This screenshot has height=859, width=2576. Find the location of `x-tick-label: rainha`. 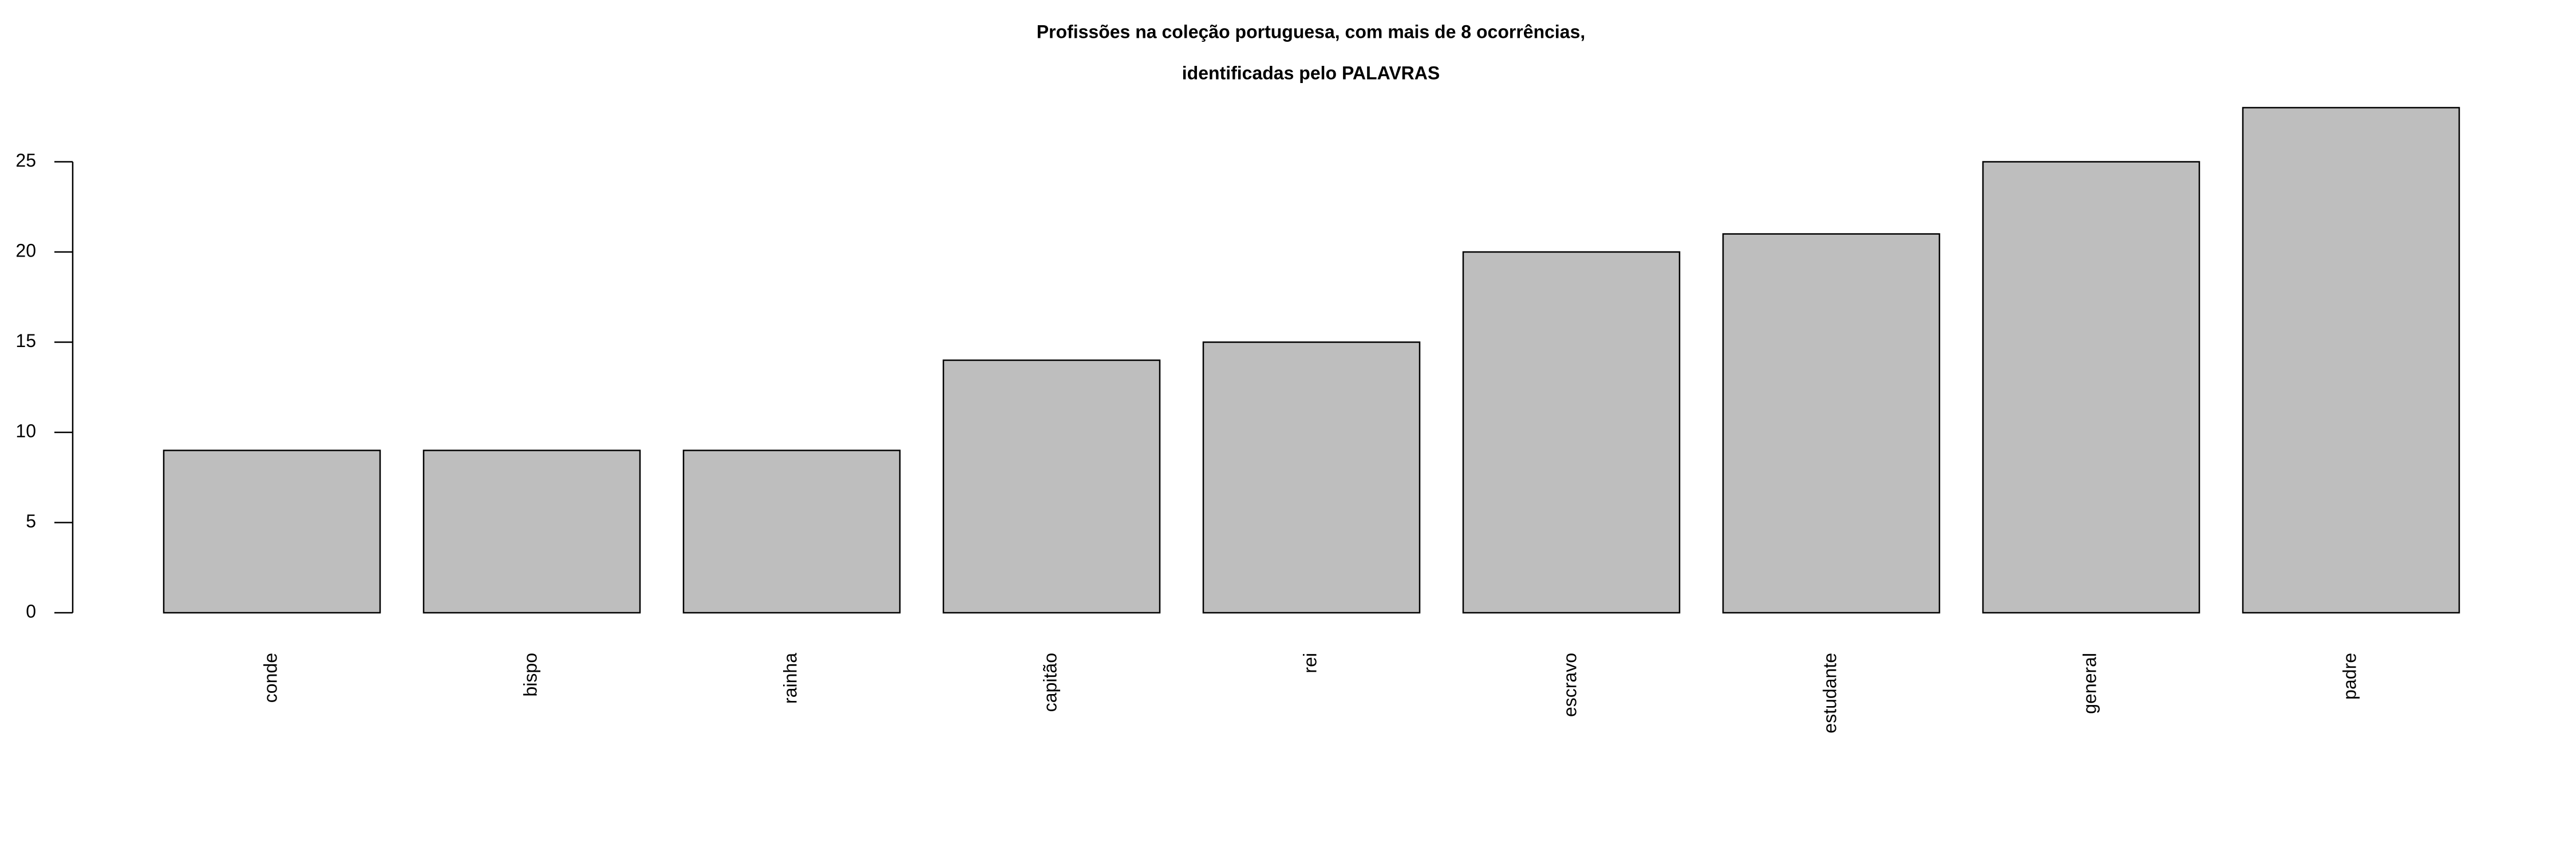

x-tick-label: rainha is located at coordinates (790, 678).